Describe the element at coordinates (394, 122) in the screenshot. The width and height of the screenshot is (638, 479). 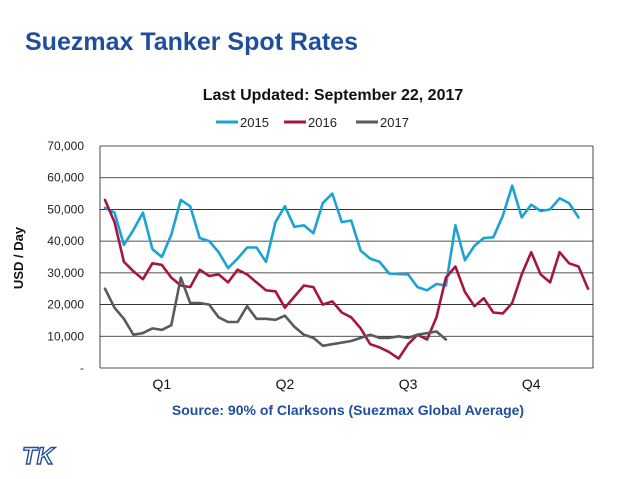
I see `legend-label-2017: 2017` at that location.